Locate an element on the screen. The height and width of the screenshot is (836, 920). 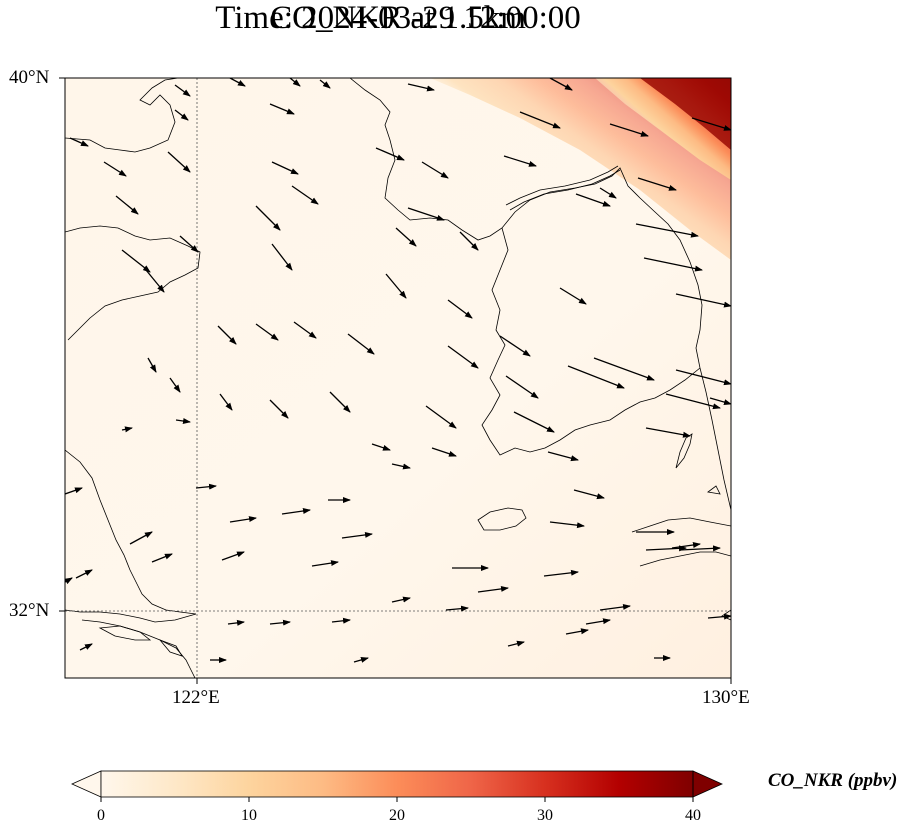
concentration-plume-peak is located at coordinates (685, 114).